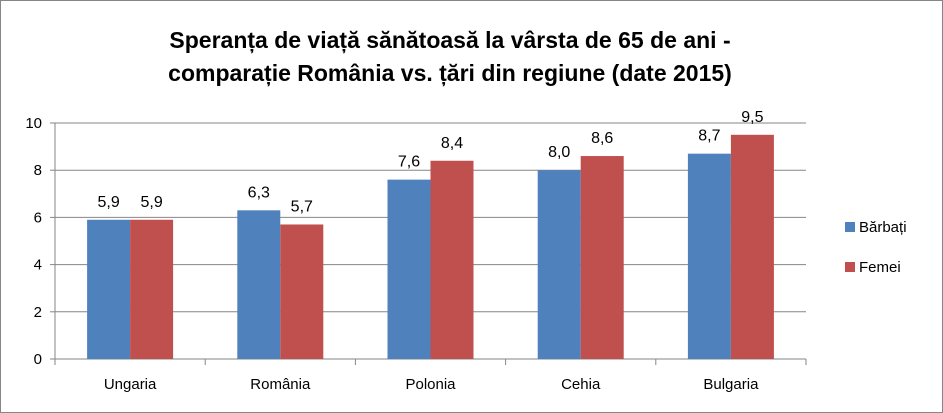  I want to click on legend: Bărbați Femei, so click(876, 247).